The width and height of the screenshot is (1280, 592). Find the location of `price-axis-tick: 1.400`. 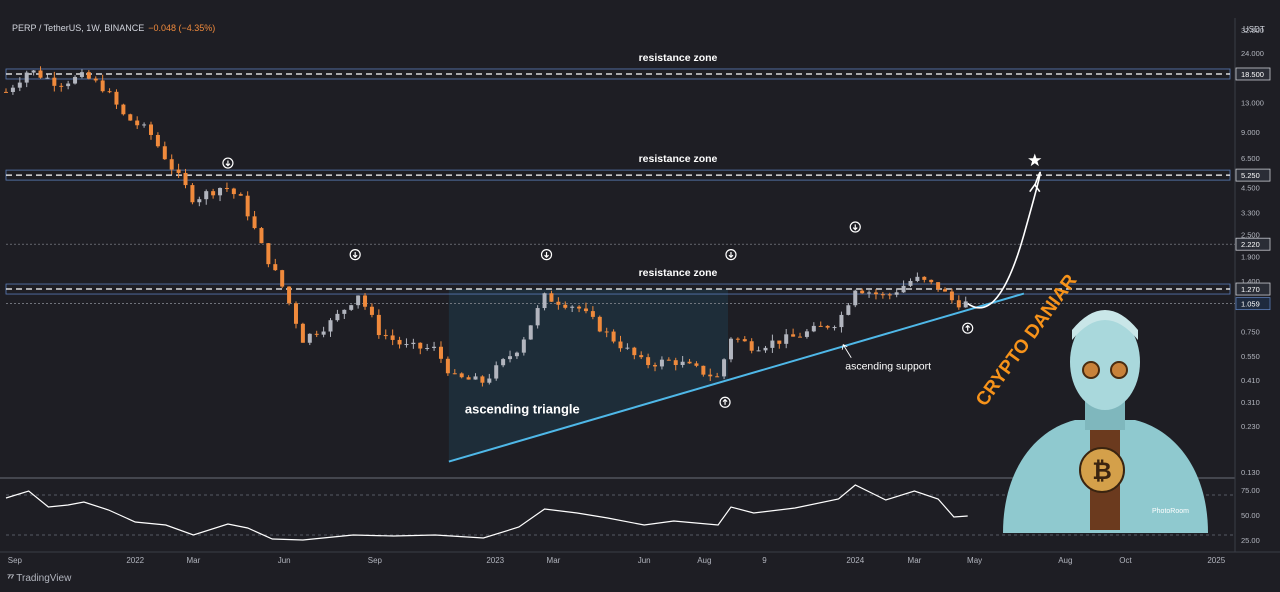

price-axis-tick: 1.400 is located at coordinates (1250, 281).